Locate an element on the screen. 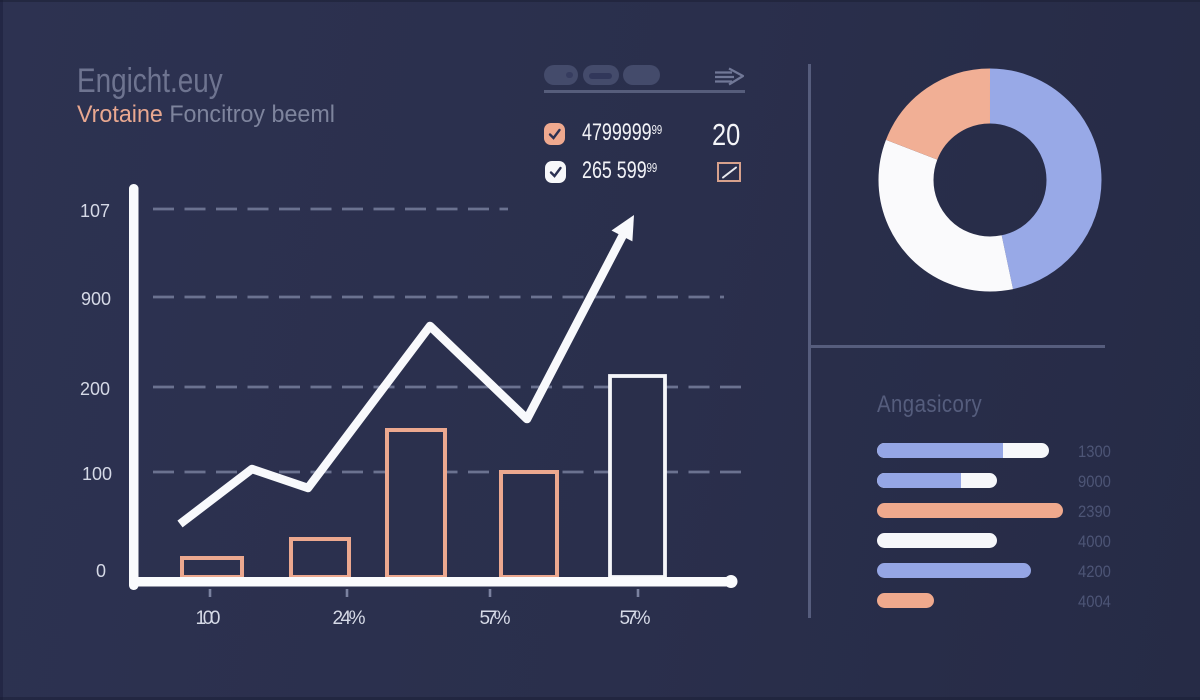 The height and width of the screenshot is (700, 1200). svg-text: 200 is located at coordinates (95, 389).